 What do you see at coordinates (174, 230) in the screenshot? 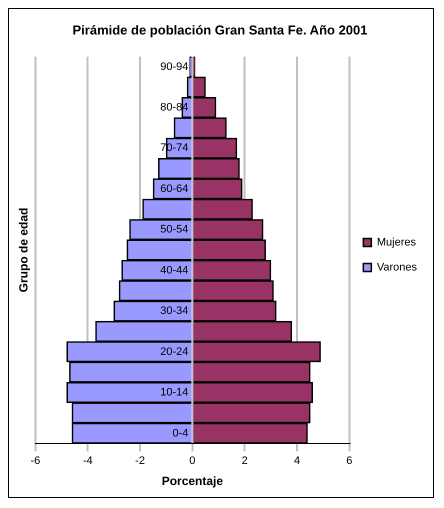
I see `y-tick-label: 50-54` at bounding box center [174, 230].